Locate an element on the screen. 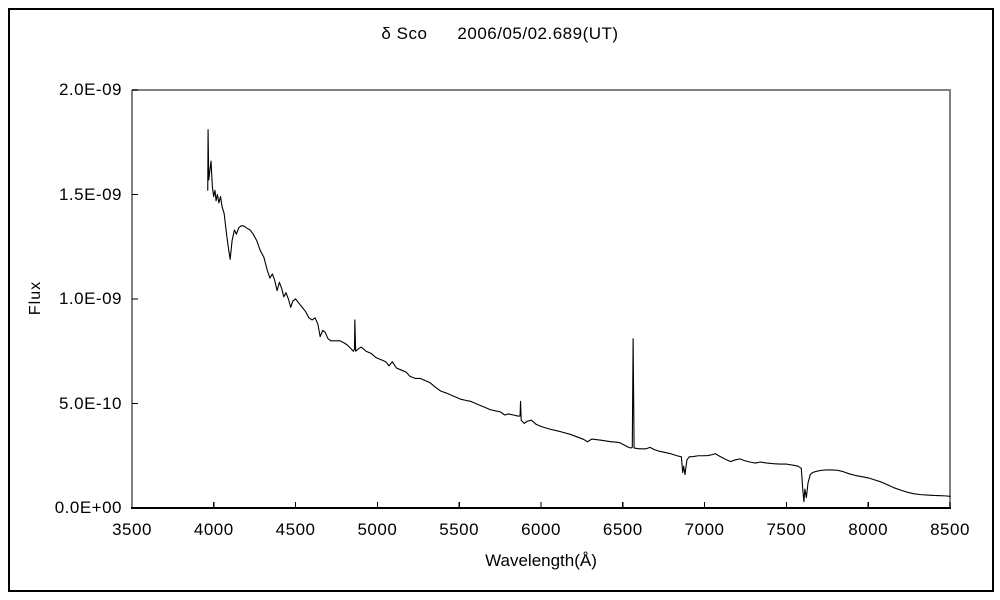 The width and height of the screenshot is (1000, 600). x-tick-label-4500: 4500 is located at coordinates (295, 529).